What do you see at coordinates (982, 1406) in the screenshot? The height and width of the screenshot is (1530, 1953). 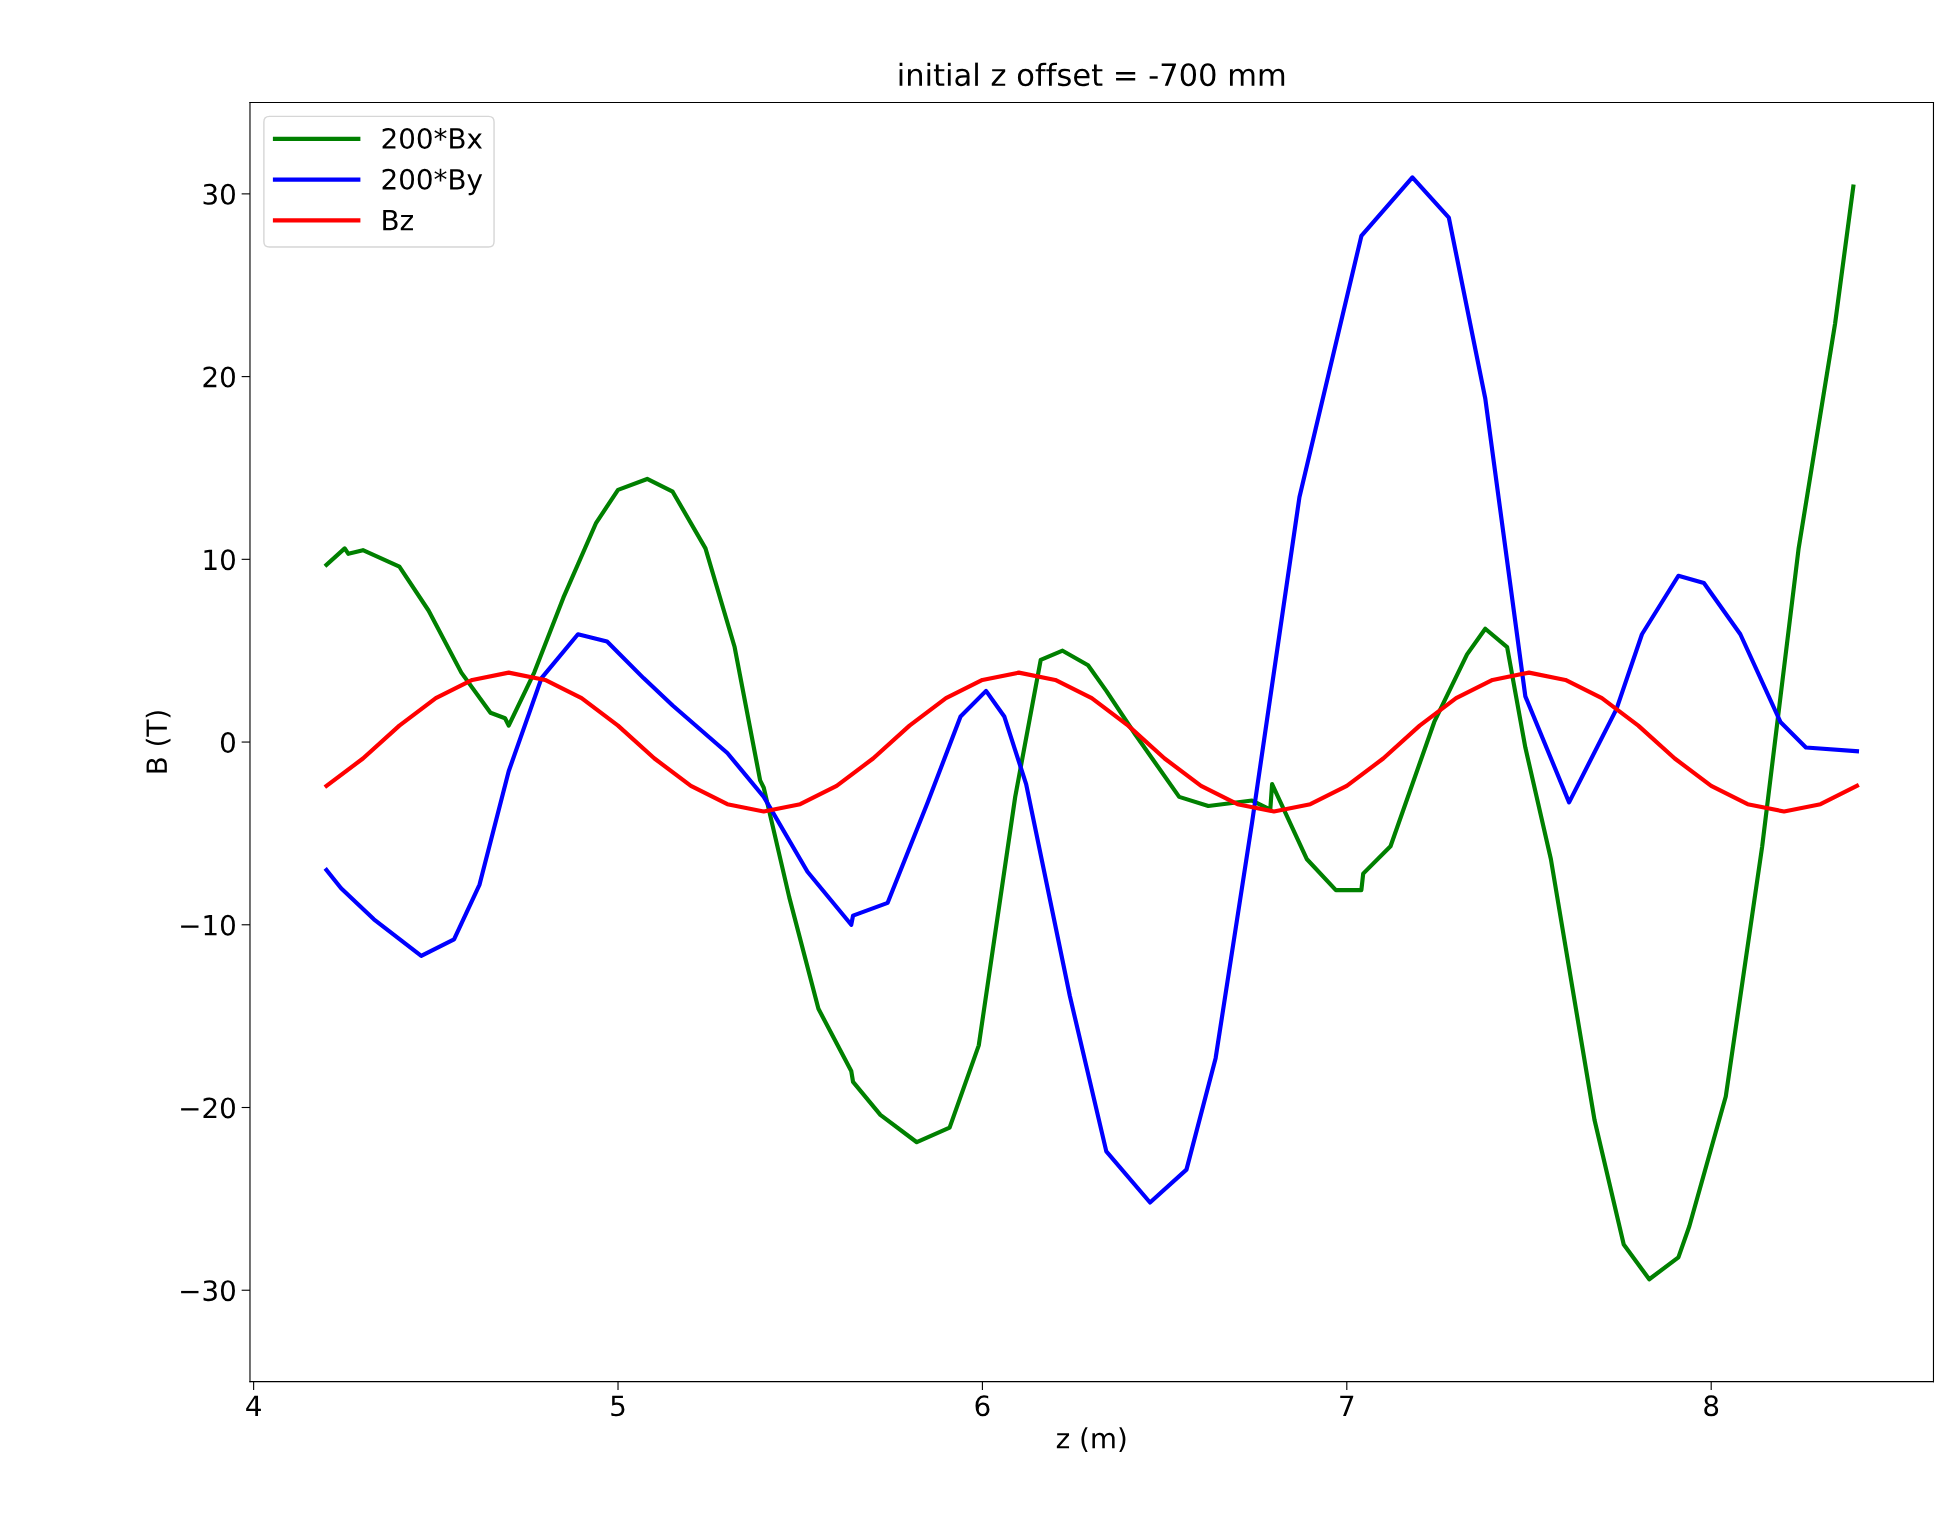 I see `x-tick-label: 6` at bounding box center [982, 1406].